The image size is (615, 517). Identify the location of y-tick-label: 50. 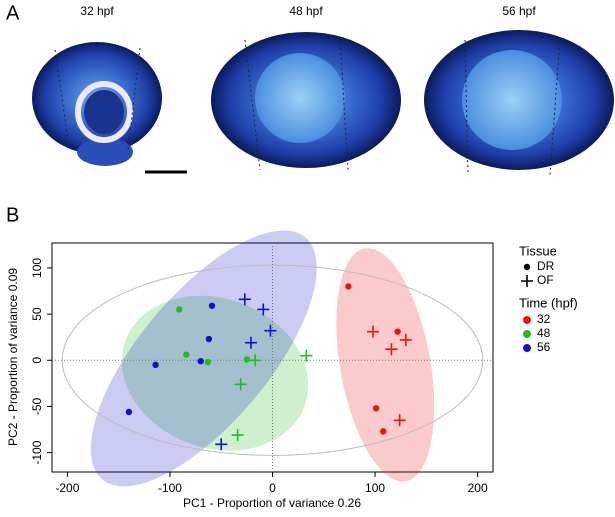
(37, 314).